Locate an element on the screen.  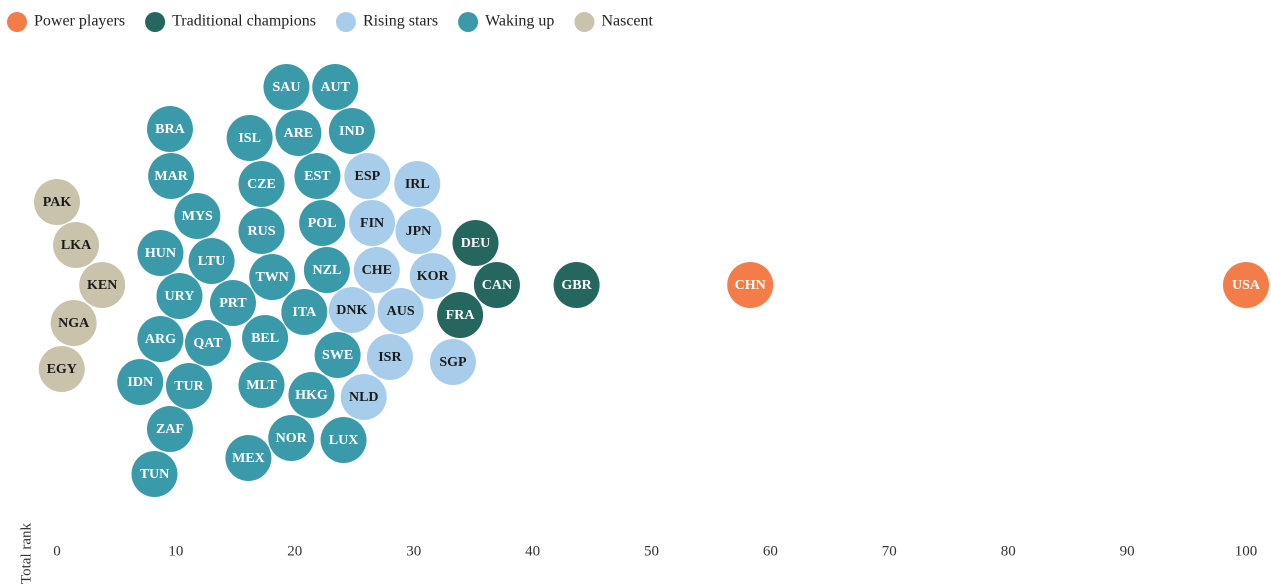
bubble-label: MLT is located at coordinates (261, 385).